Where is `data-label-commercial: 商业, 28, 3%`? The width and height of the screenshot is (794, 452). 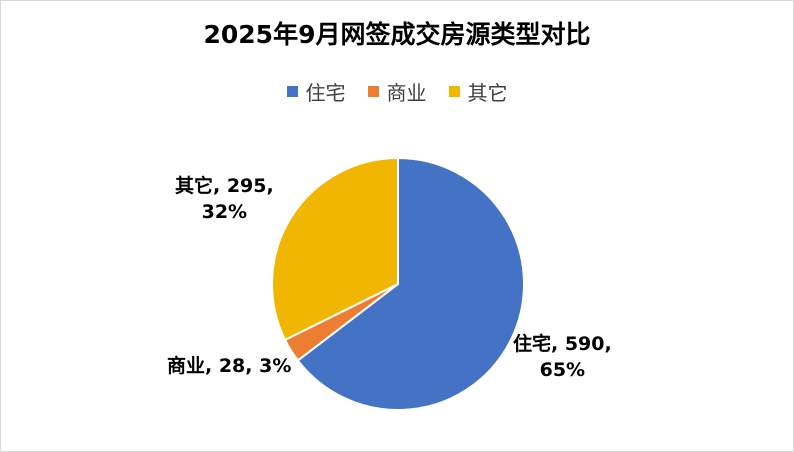
data-label-commercial: 商业, 28, 3% is located at coordinates (229, 366).